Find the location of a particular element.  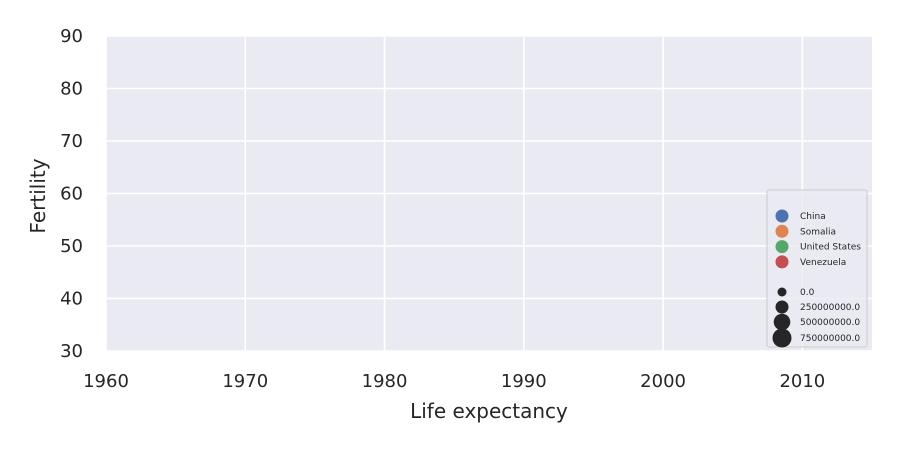

y-tick-label: 60 is located at coordinates (71, 194).